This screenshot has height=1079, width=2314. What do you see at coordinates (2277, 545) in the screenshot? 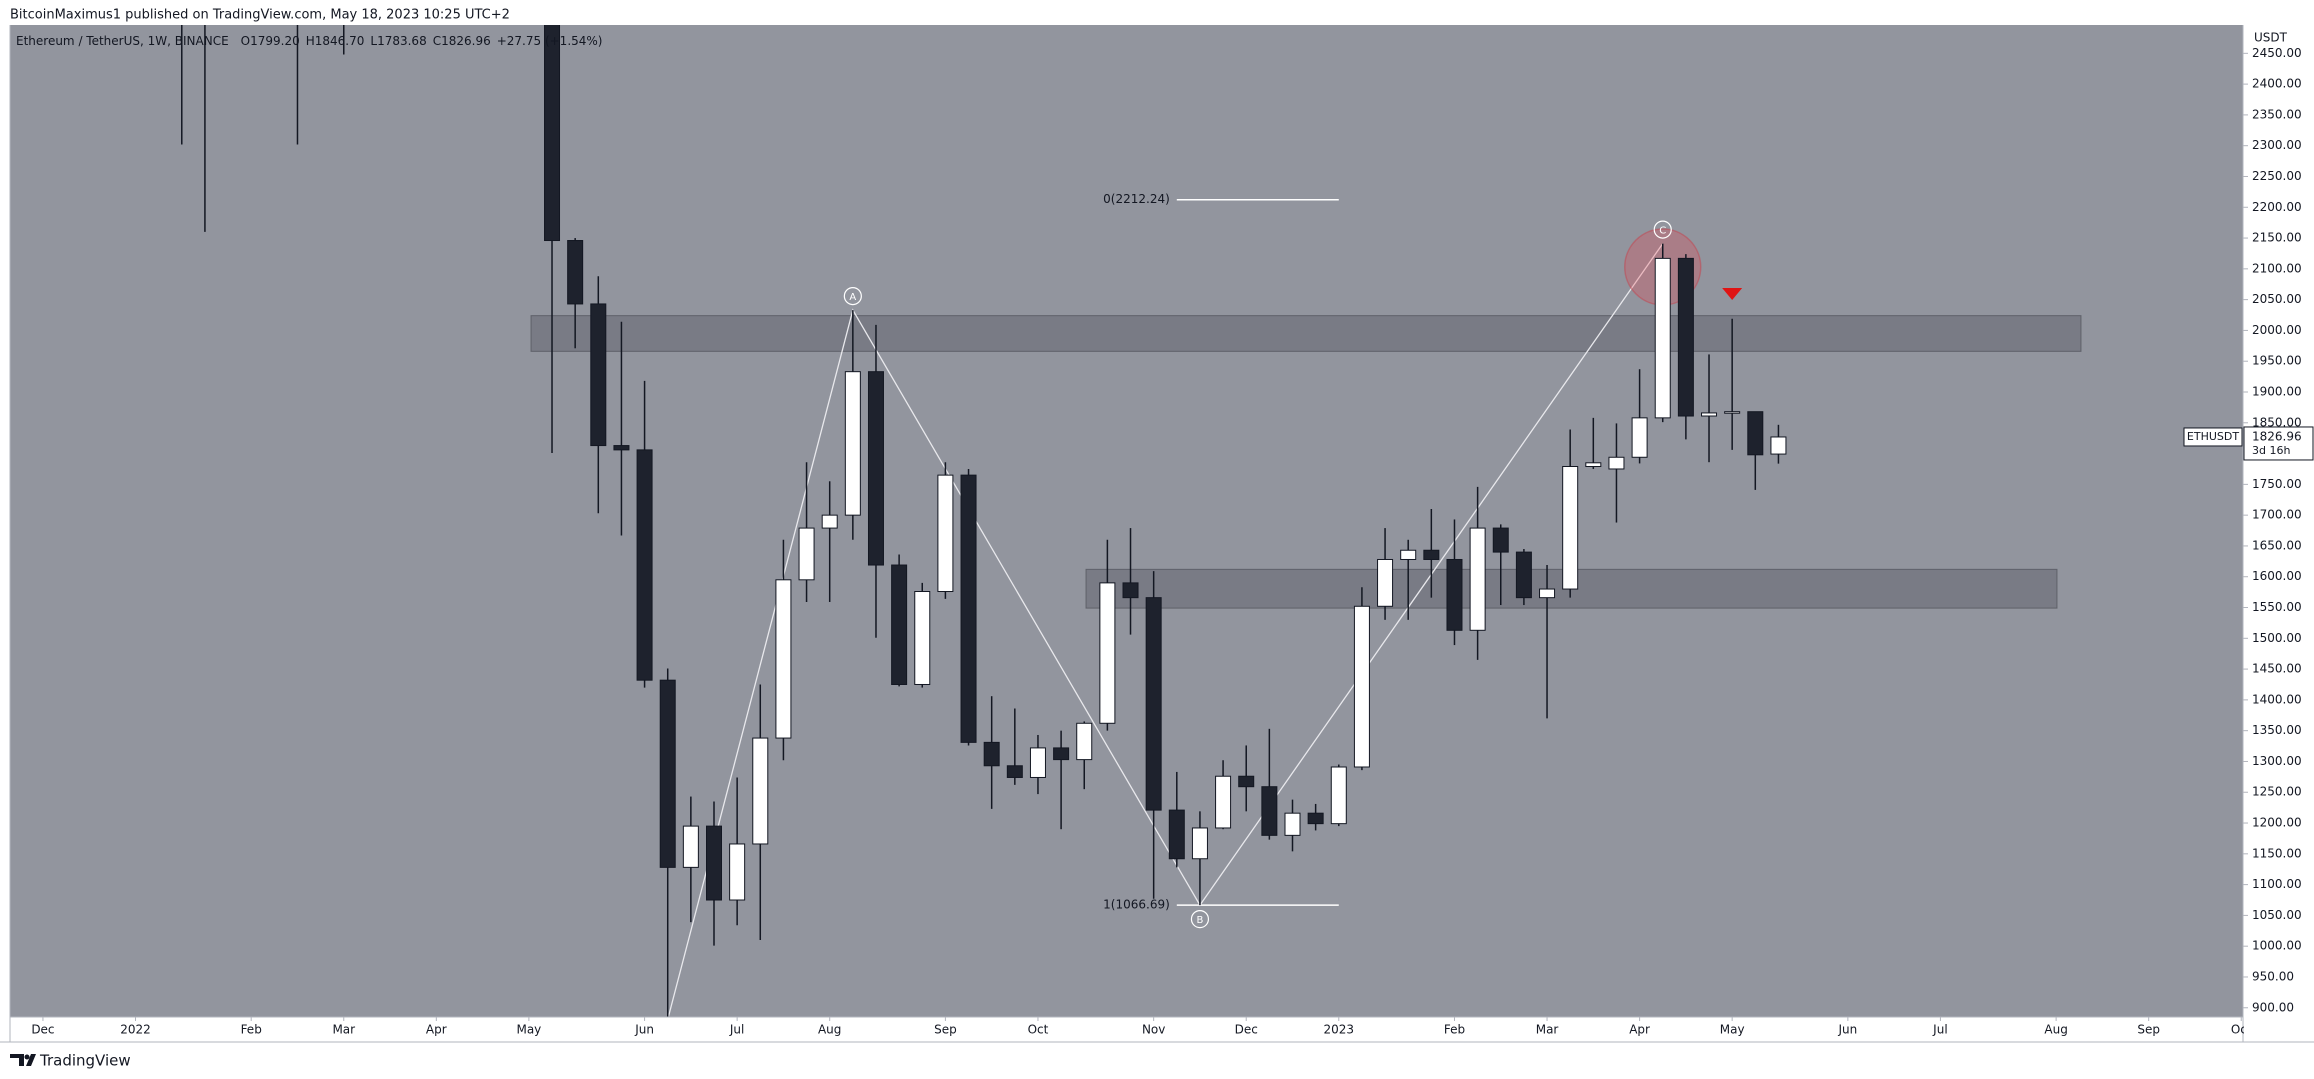
I see `y-tick-label: 1650.00` at bounding box center [2277, 545].